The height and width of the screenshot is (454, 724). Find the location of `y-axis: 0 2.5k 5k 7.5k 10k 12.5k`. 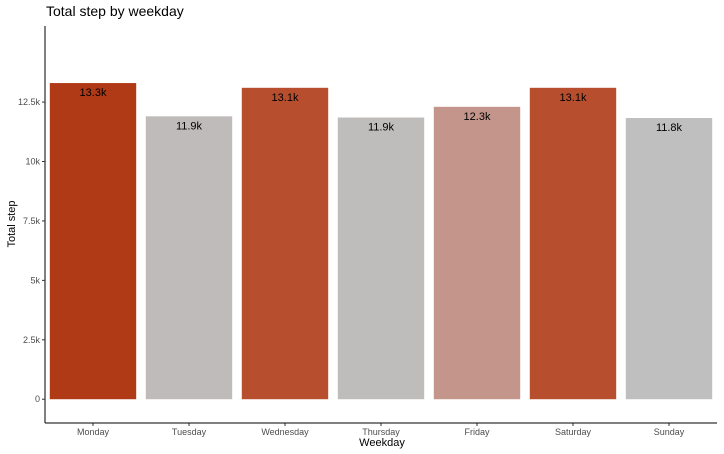

y-axis: 0 2.5k 5k 7.5k 10k 12.5k is located at coordinates (32, 224).